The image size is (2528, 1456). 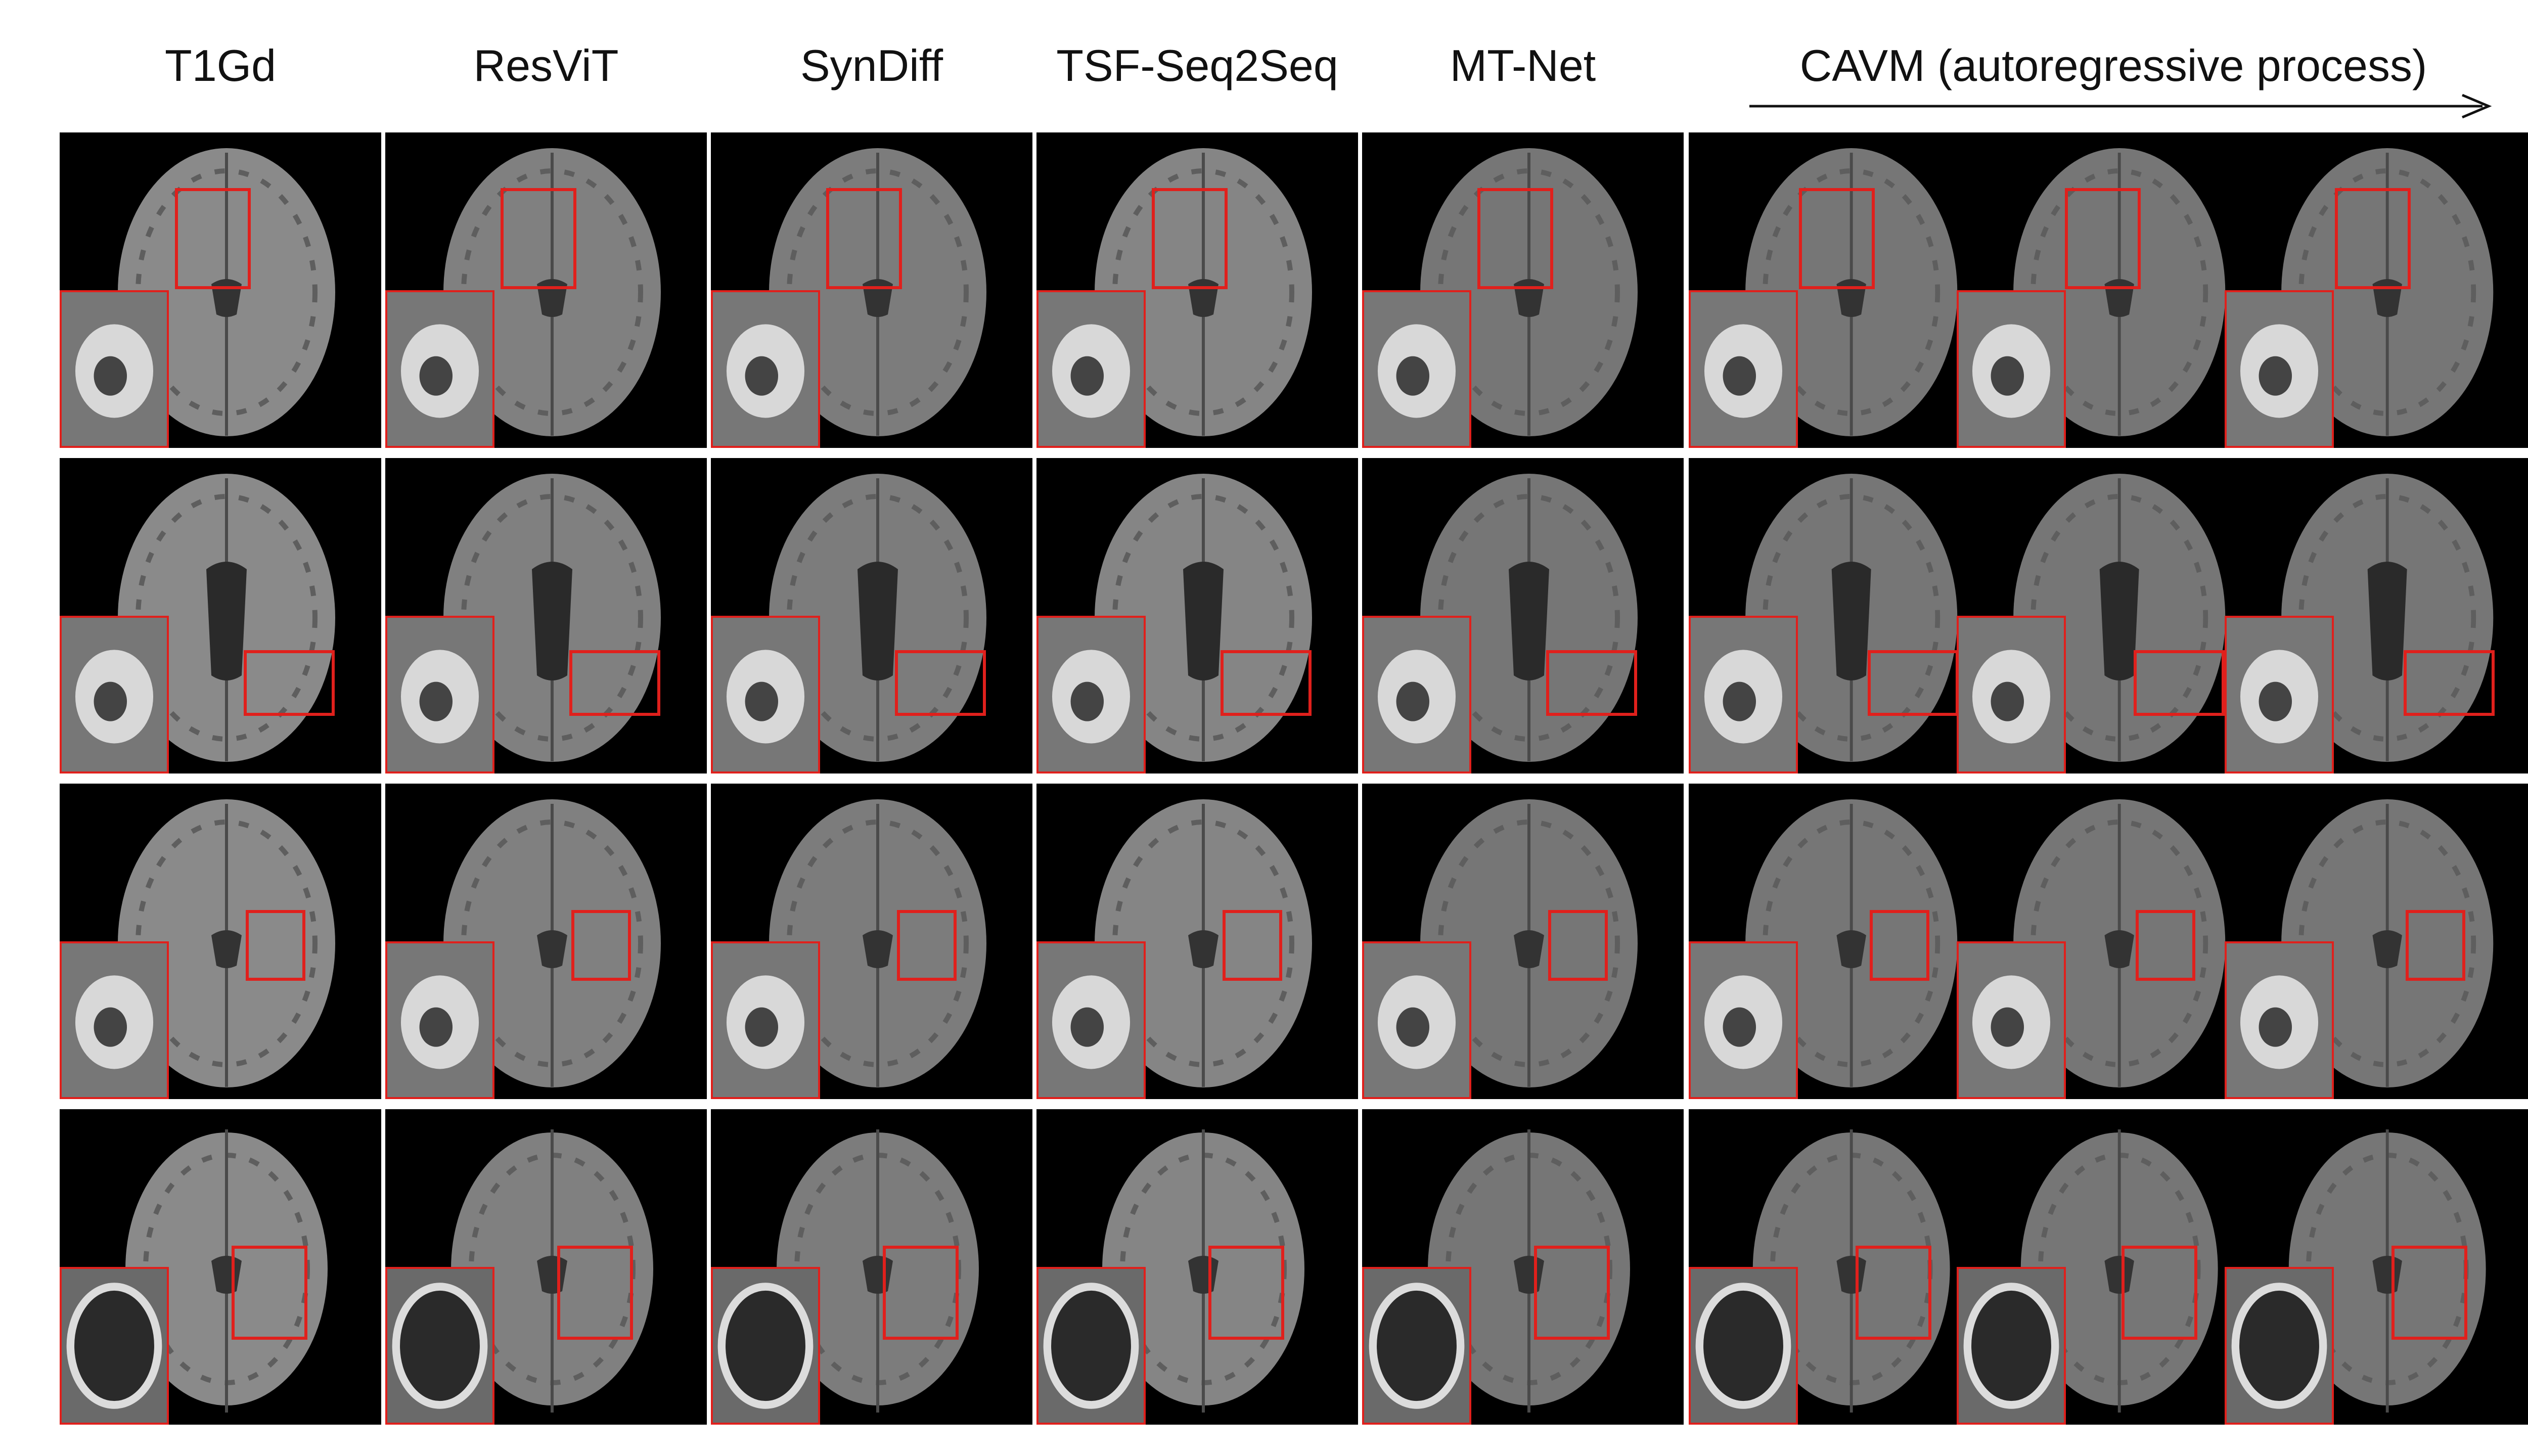 I want to click on mri-slice-case-4-col0, so click(x=221, y=1267).